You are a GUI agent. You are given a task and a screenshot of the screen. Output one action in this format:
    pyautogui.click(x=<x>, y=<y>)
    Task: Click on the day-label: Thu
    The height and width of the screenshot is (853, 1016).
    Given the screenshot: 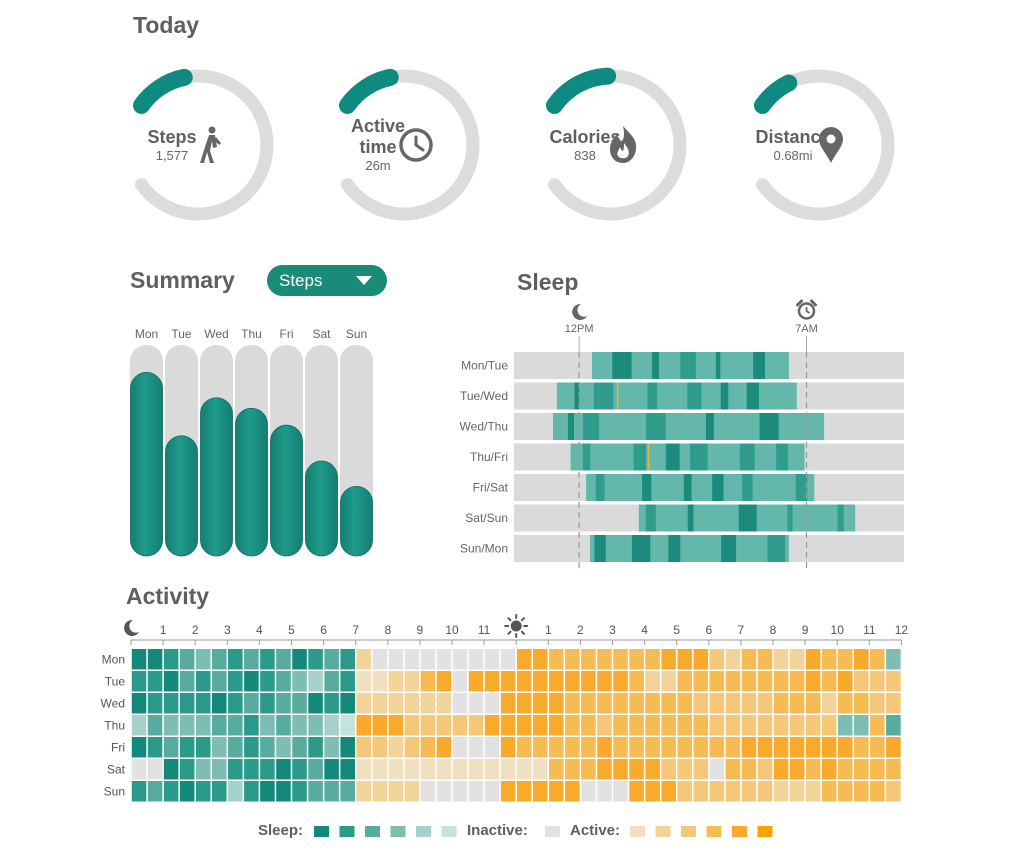 What is the action you would take?
    pyautogui.click(x=251, y=334)
    